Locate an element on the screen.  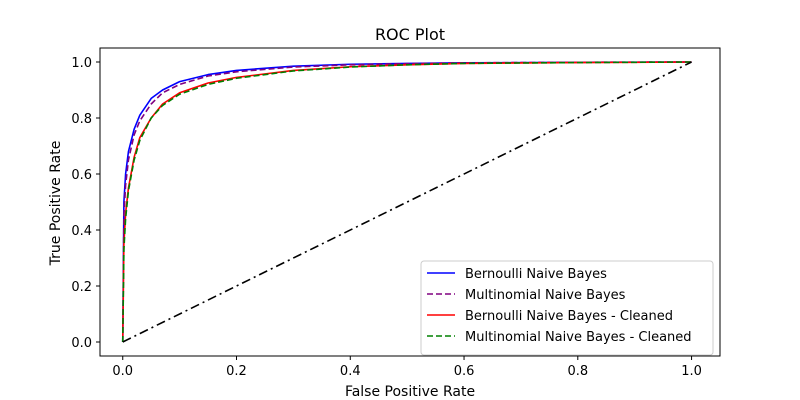
y-tick-label: 0.8 is located at coordinates (81, 119).